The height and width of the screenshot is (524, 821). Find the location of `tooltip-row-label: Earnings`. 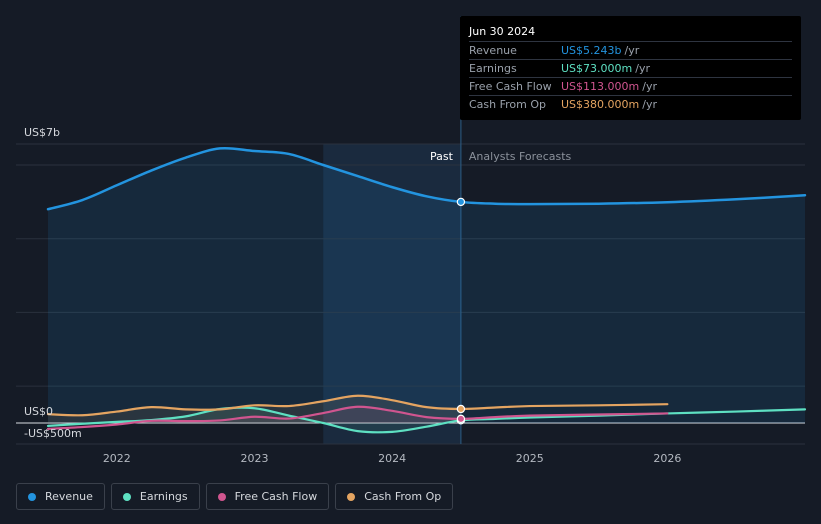

tooltip-row-label: Earnings is located at coordinates (493, 68).